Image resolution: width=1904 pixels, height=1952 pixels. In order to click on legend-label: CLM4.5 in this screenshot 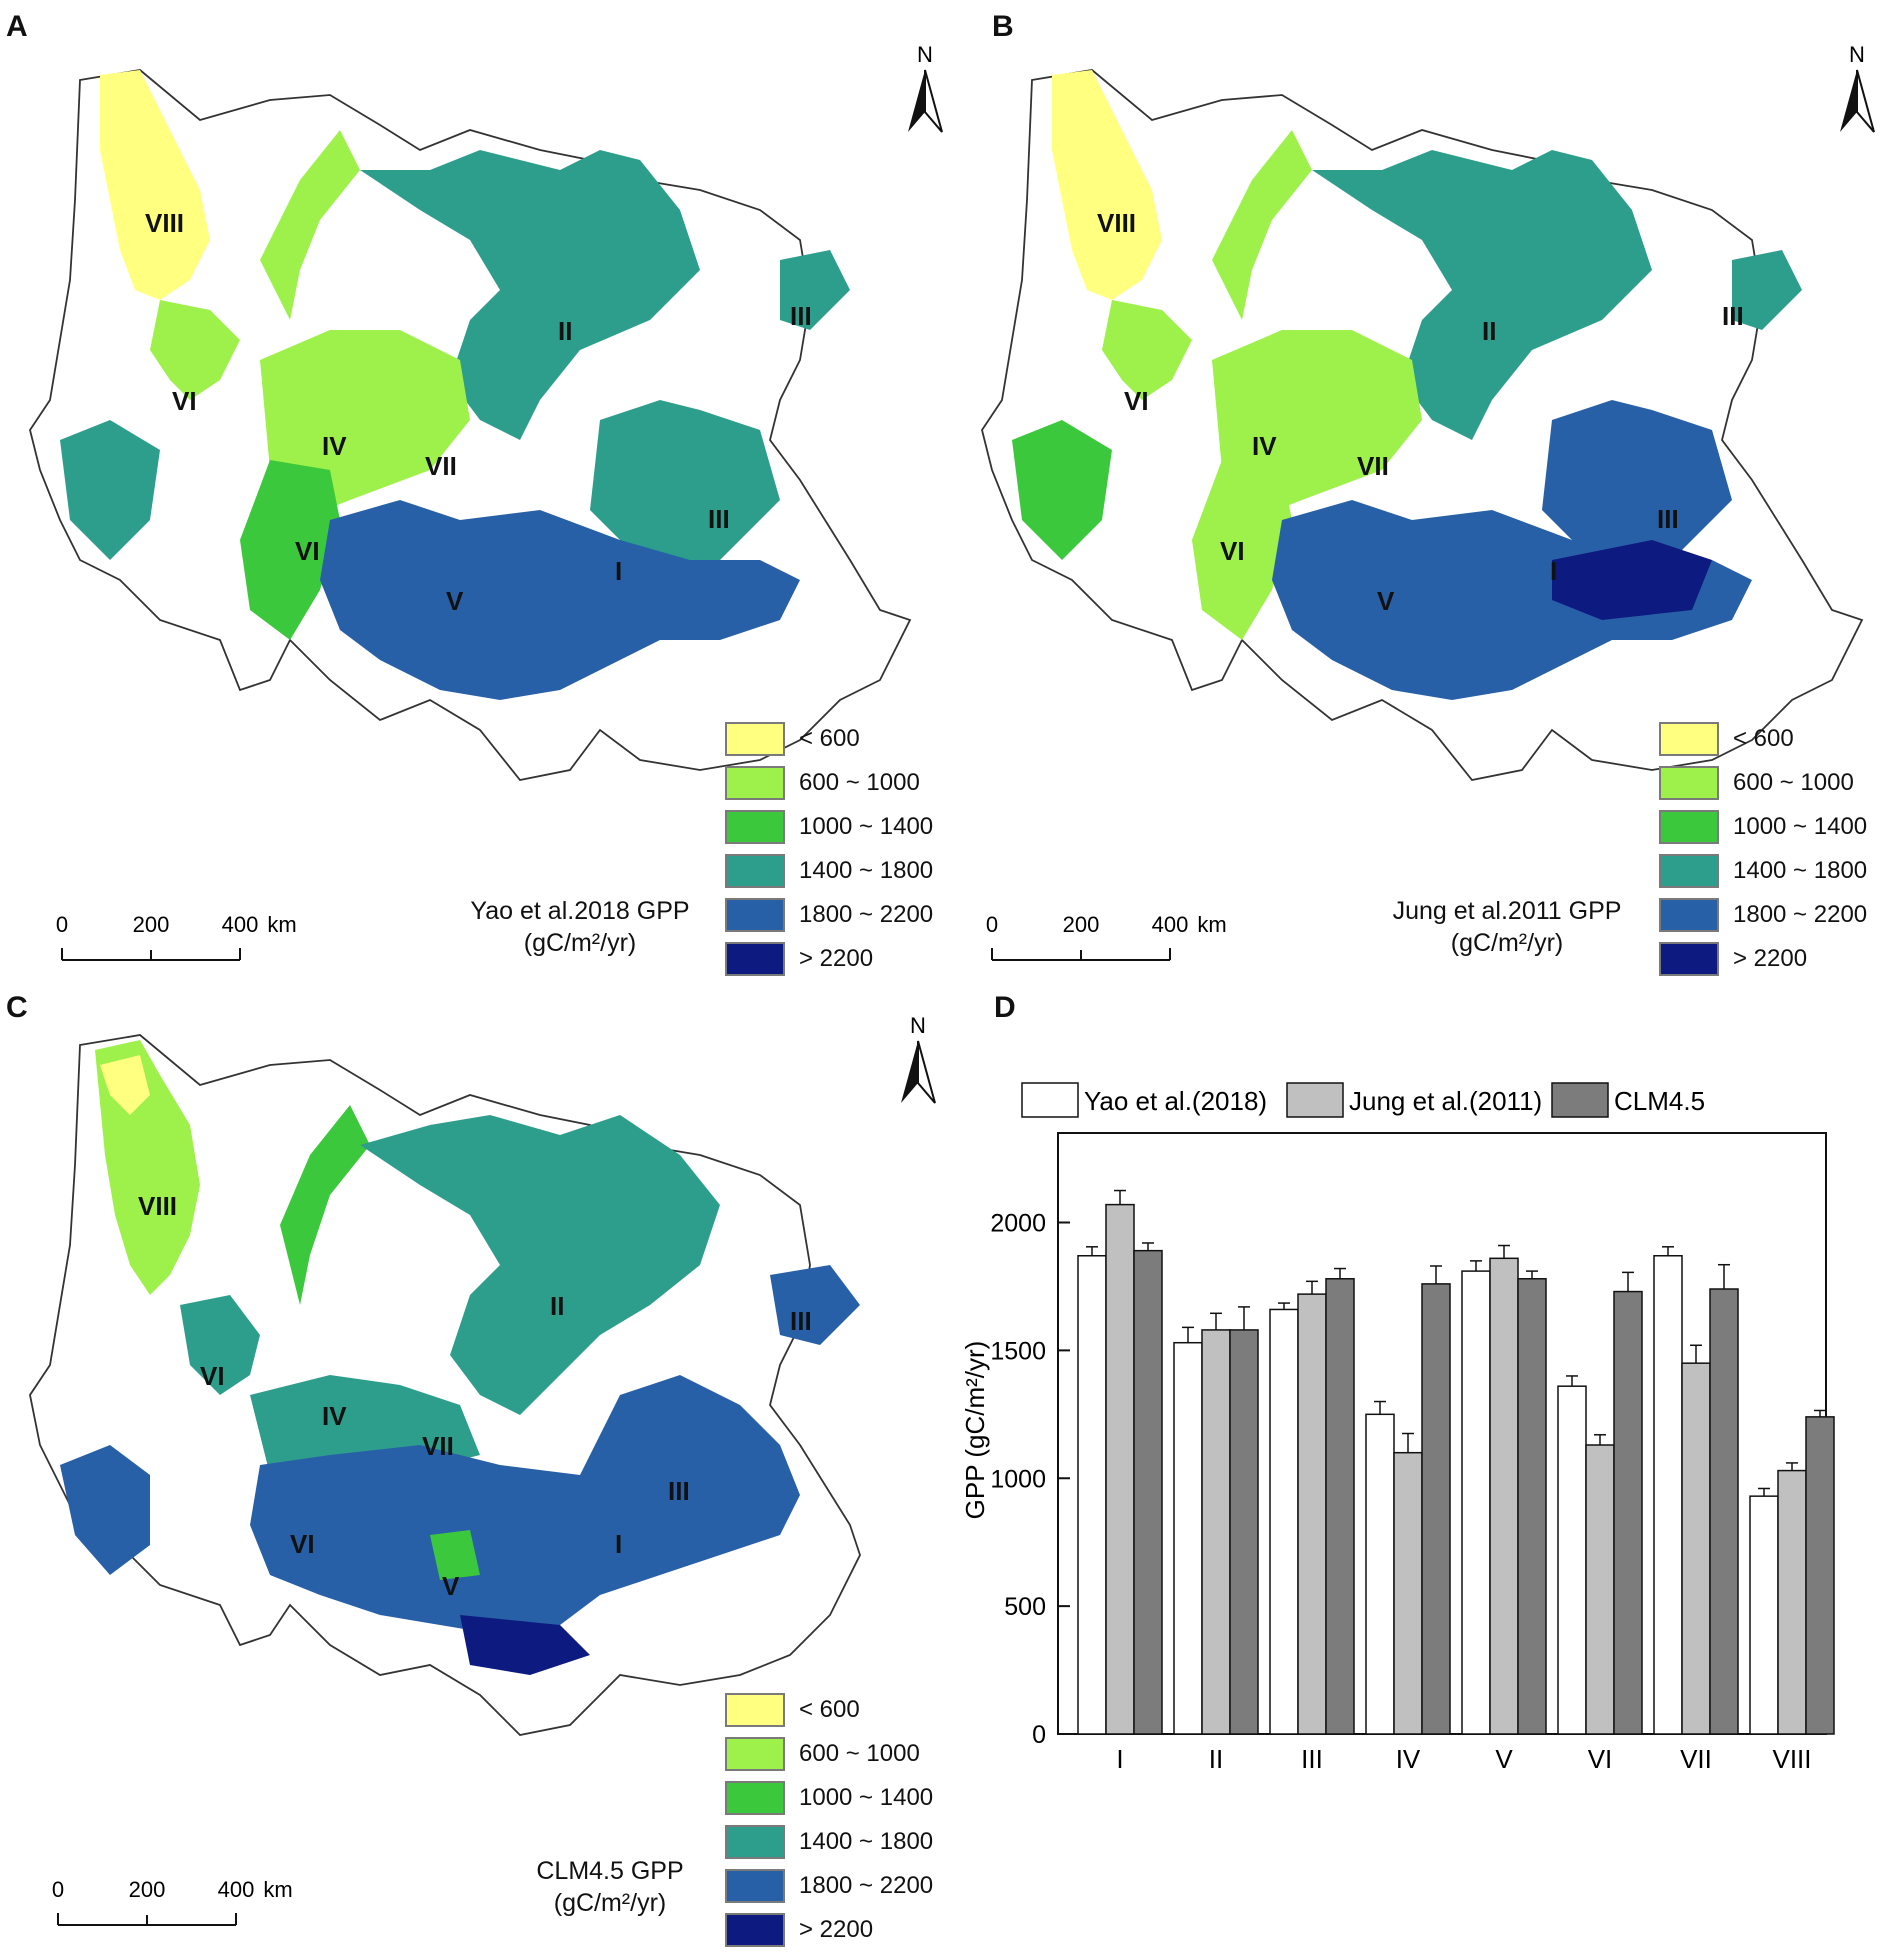, I will do `click(1659, 1101)`.